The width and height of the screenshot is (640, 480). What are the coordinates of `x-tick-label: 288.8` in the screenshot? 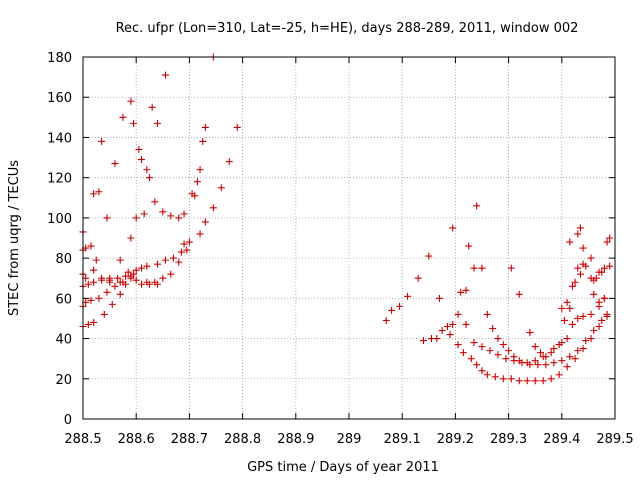 It's located at (242, 439).